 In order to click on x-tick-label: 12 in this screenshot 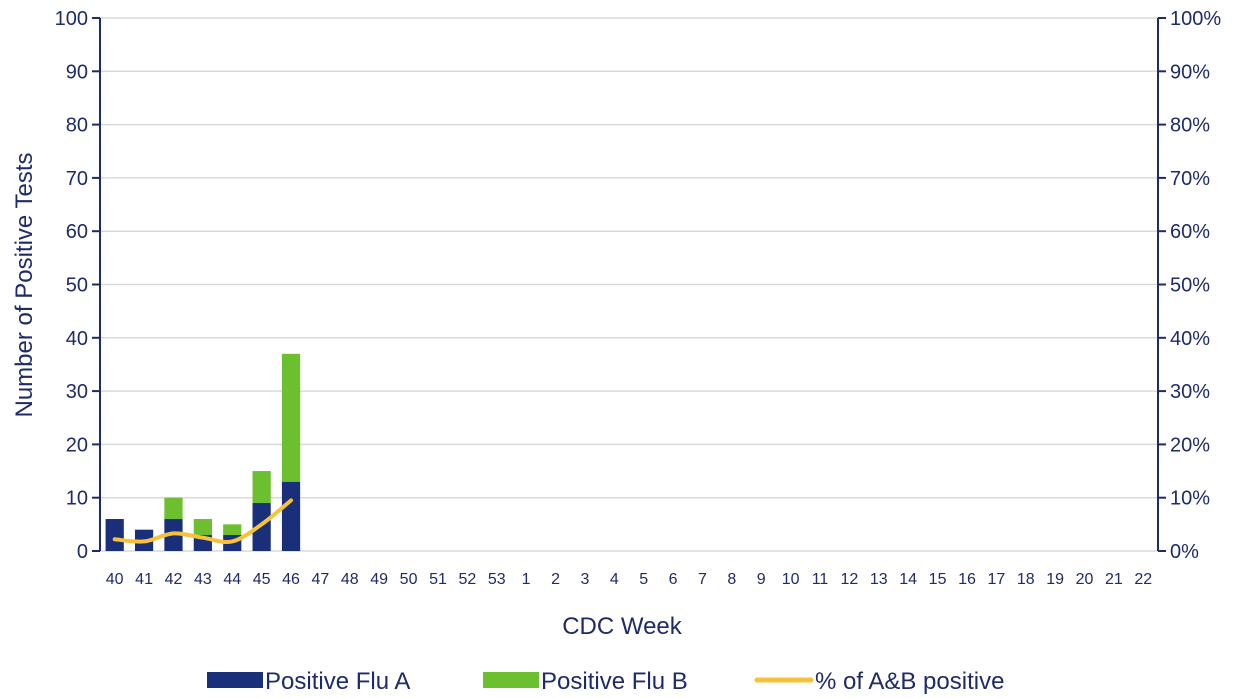, I will do `click(850, 579)`.